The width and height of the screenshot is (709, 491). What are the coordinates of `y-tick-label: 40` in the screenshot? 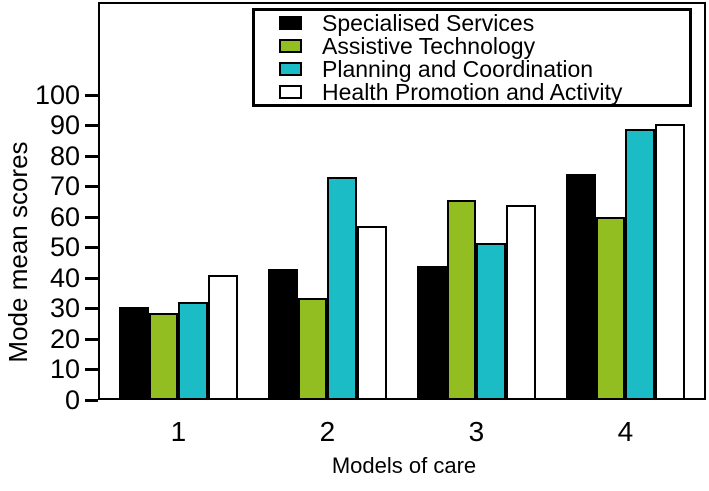 It's located at (64, 277).